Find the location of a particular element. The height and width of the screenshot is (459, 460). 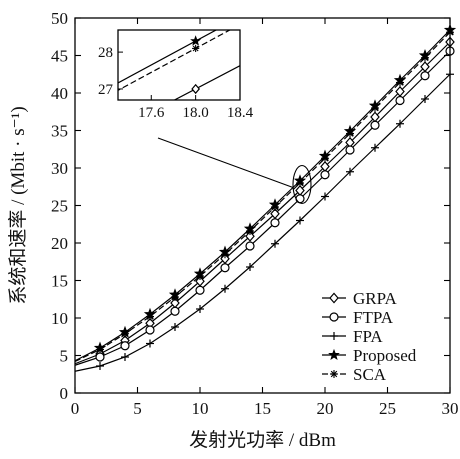

legend-label-proposed: Proposed is located at coordinates (385, 355).